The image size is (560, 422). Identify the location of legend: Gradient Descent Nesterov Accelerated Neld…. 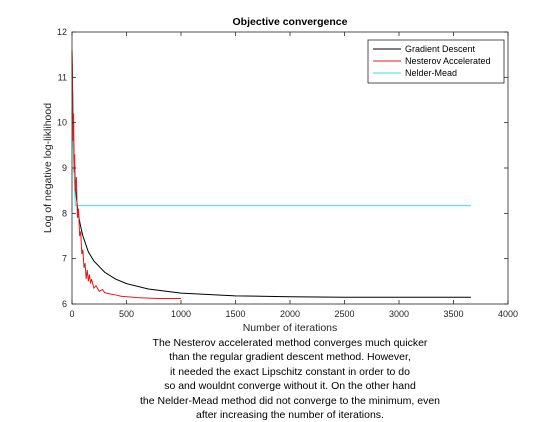
(436, 61).